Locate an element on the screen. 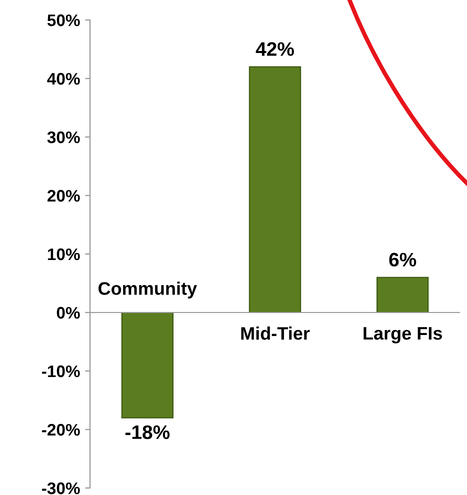  x-tick-label: Large FIs is located at coordinates (403, 335).